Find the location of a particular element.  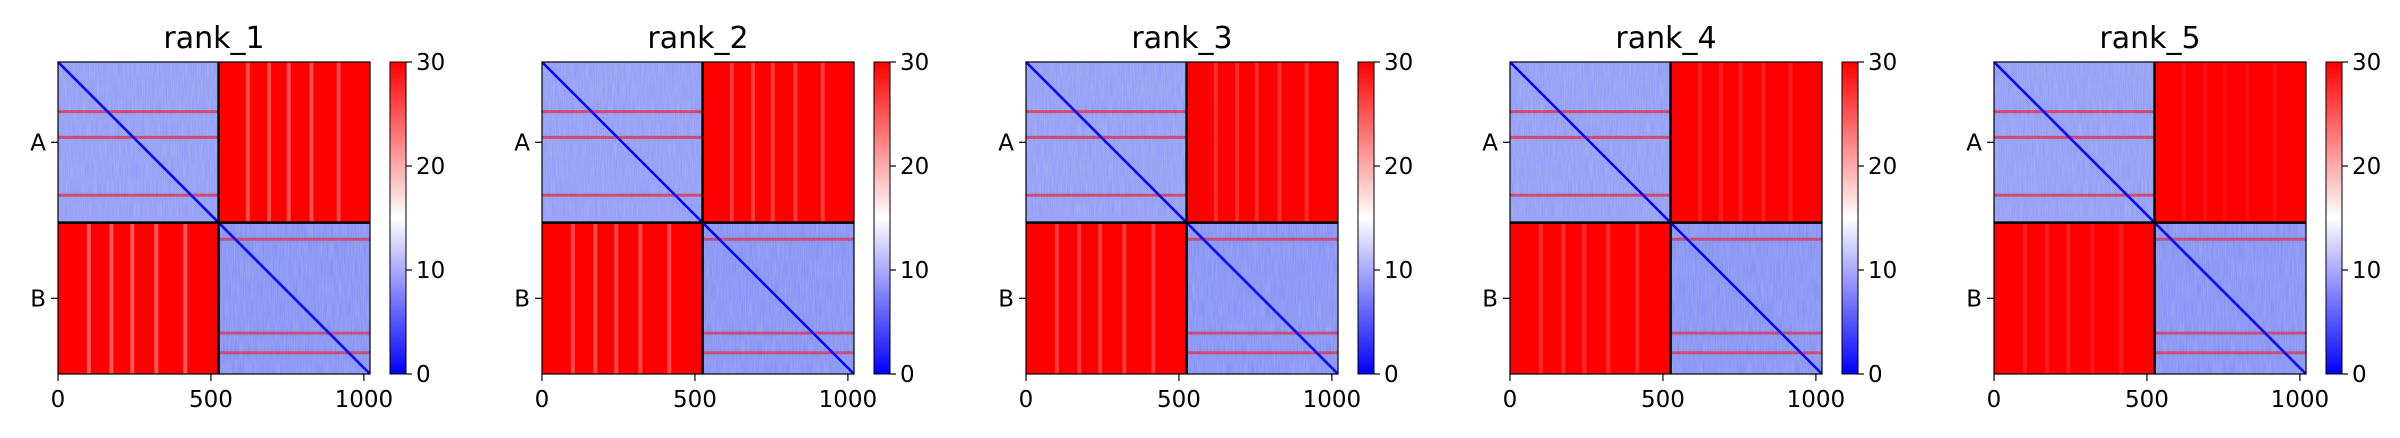

panel-title: rank_3 is located at coordinates (1181, 38).